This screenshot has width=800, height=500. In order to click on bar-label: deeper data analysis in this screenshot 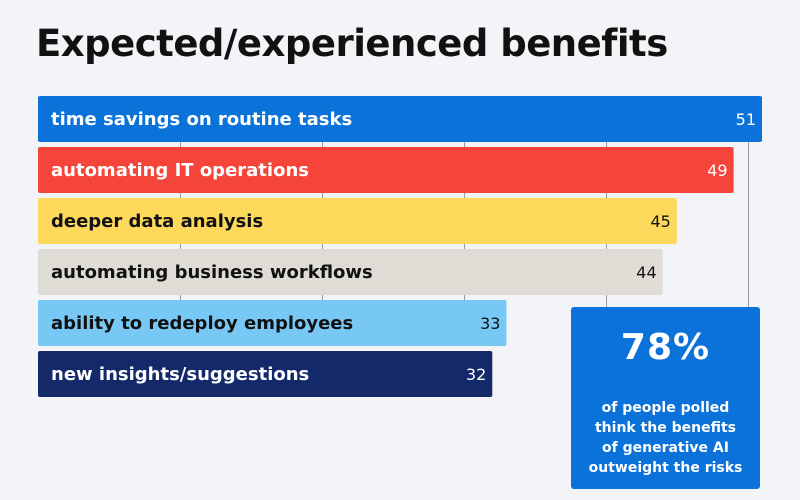, I will do `click(157, 221)`.